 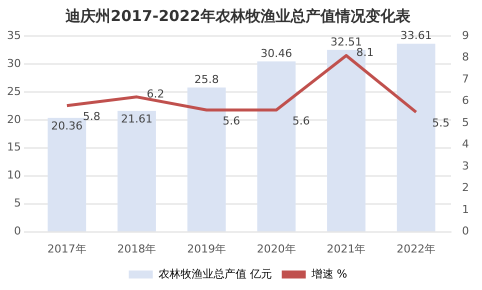 What do you see at coordinates (441, 123) in the screenshot?
I see `data-label: 5.5` at bounding box center [441, 123].